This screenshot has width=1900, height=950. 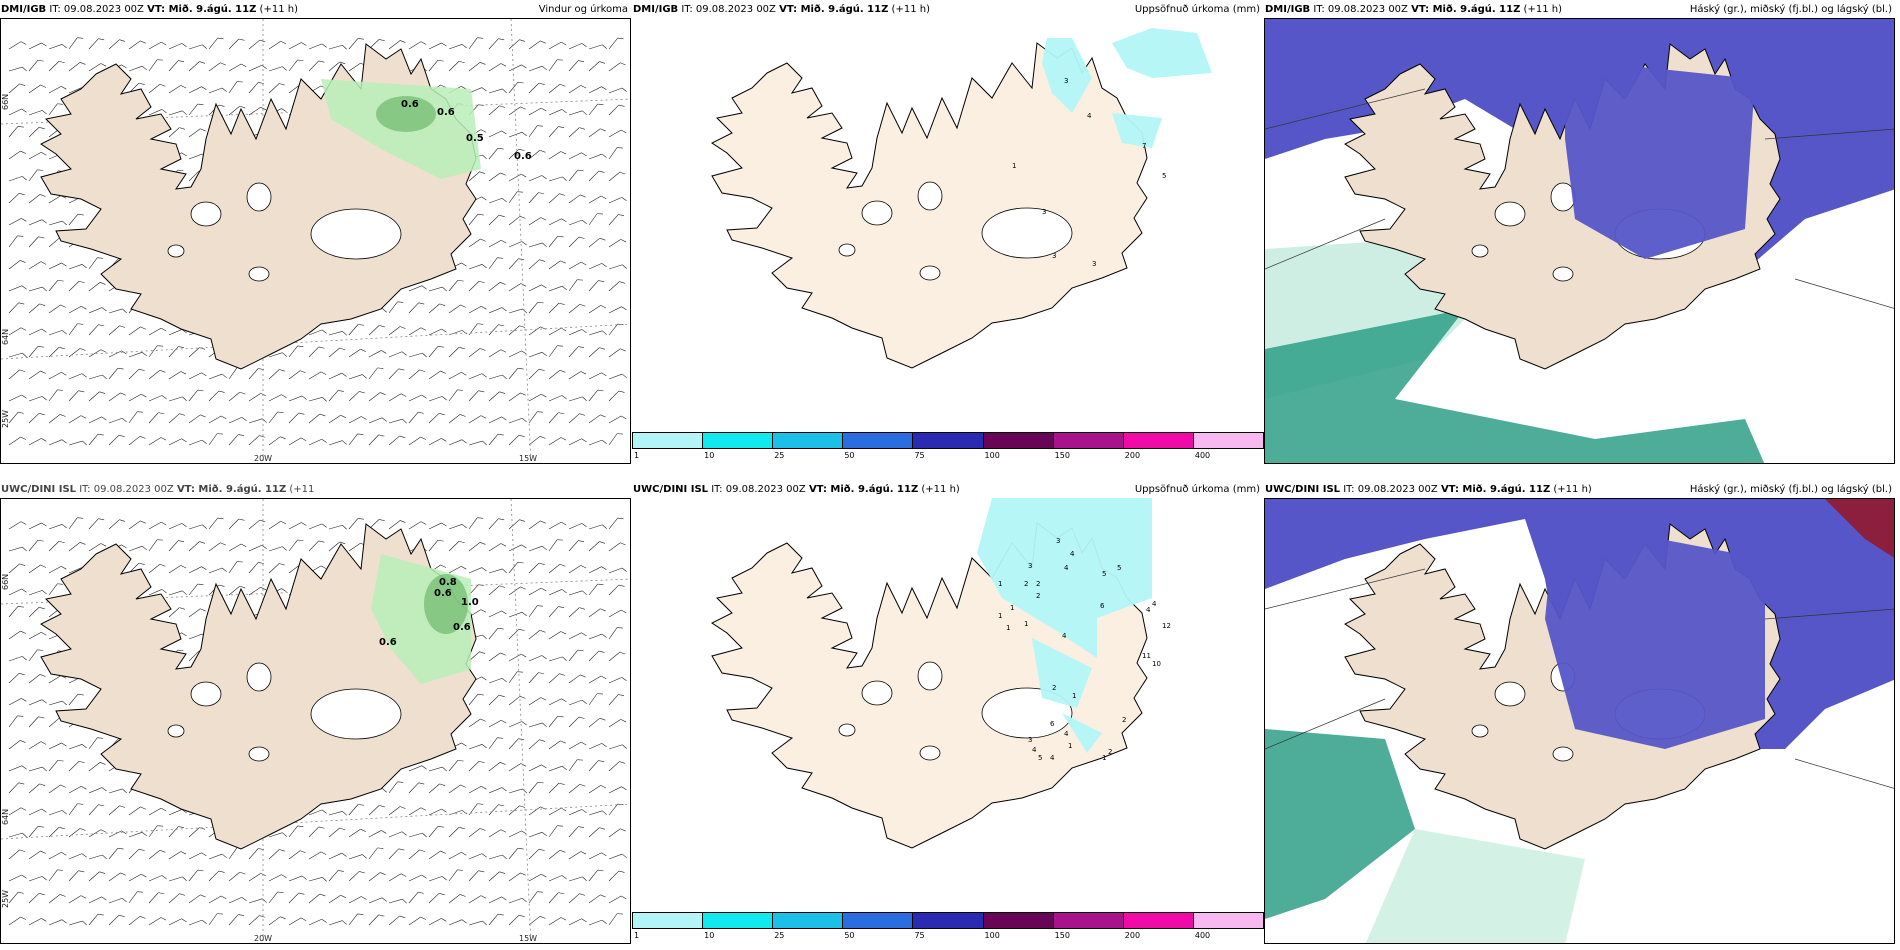 What do you see at coordinates (1197, 9) in the screenshot?
I see `panel-title: Uppsöfnuð úrkoma (mm)` at bounding box center [1197, 9].